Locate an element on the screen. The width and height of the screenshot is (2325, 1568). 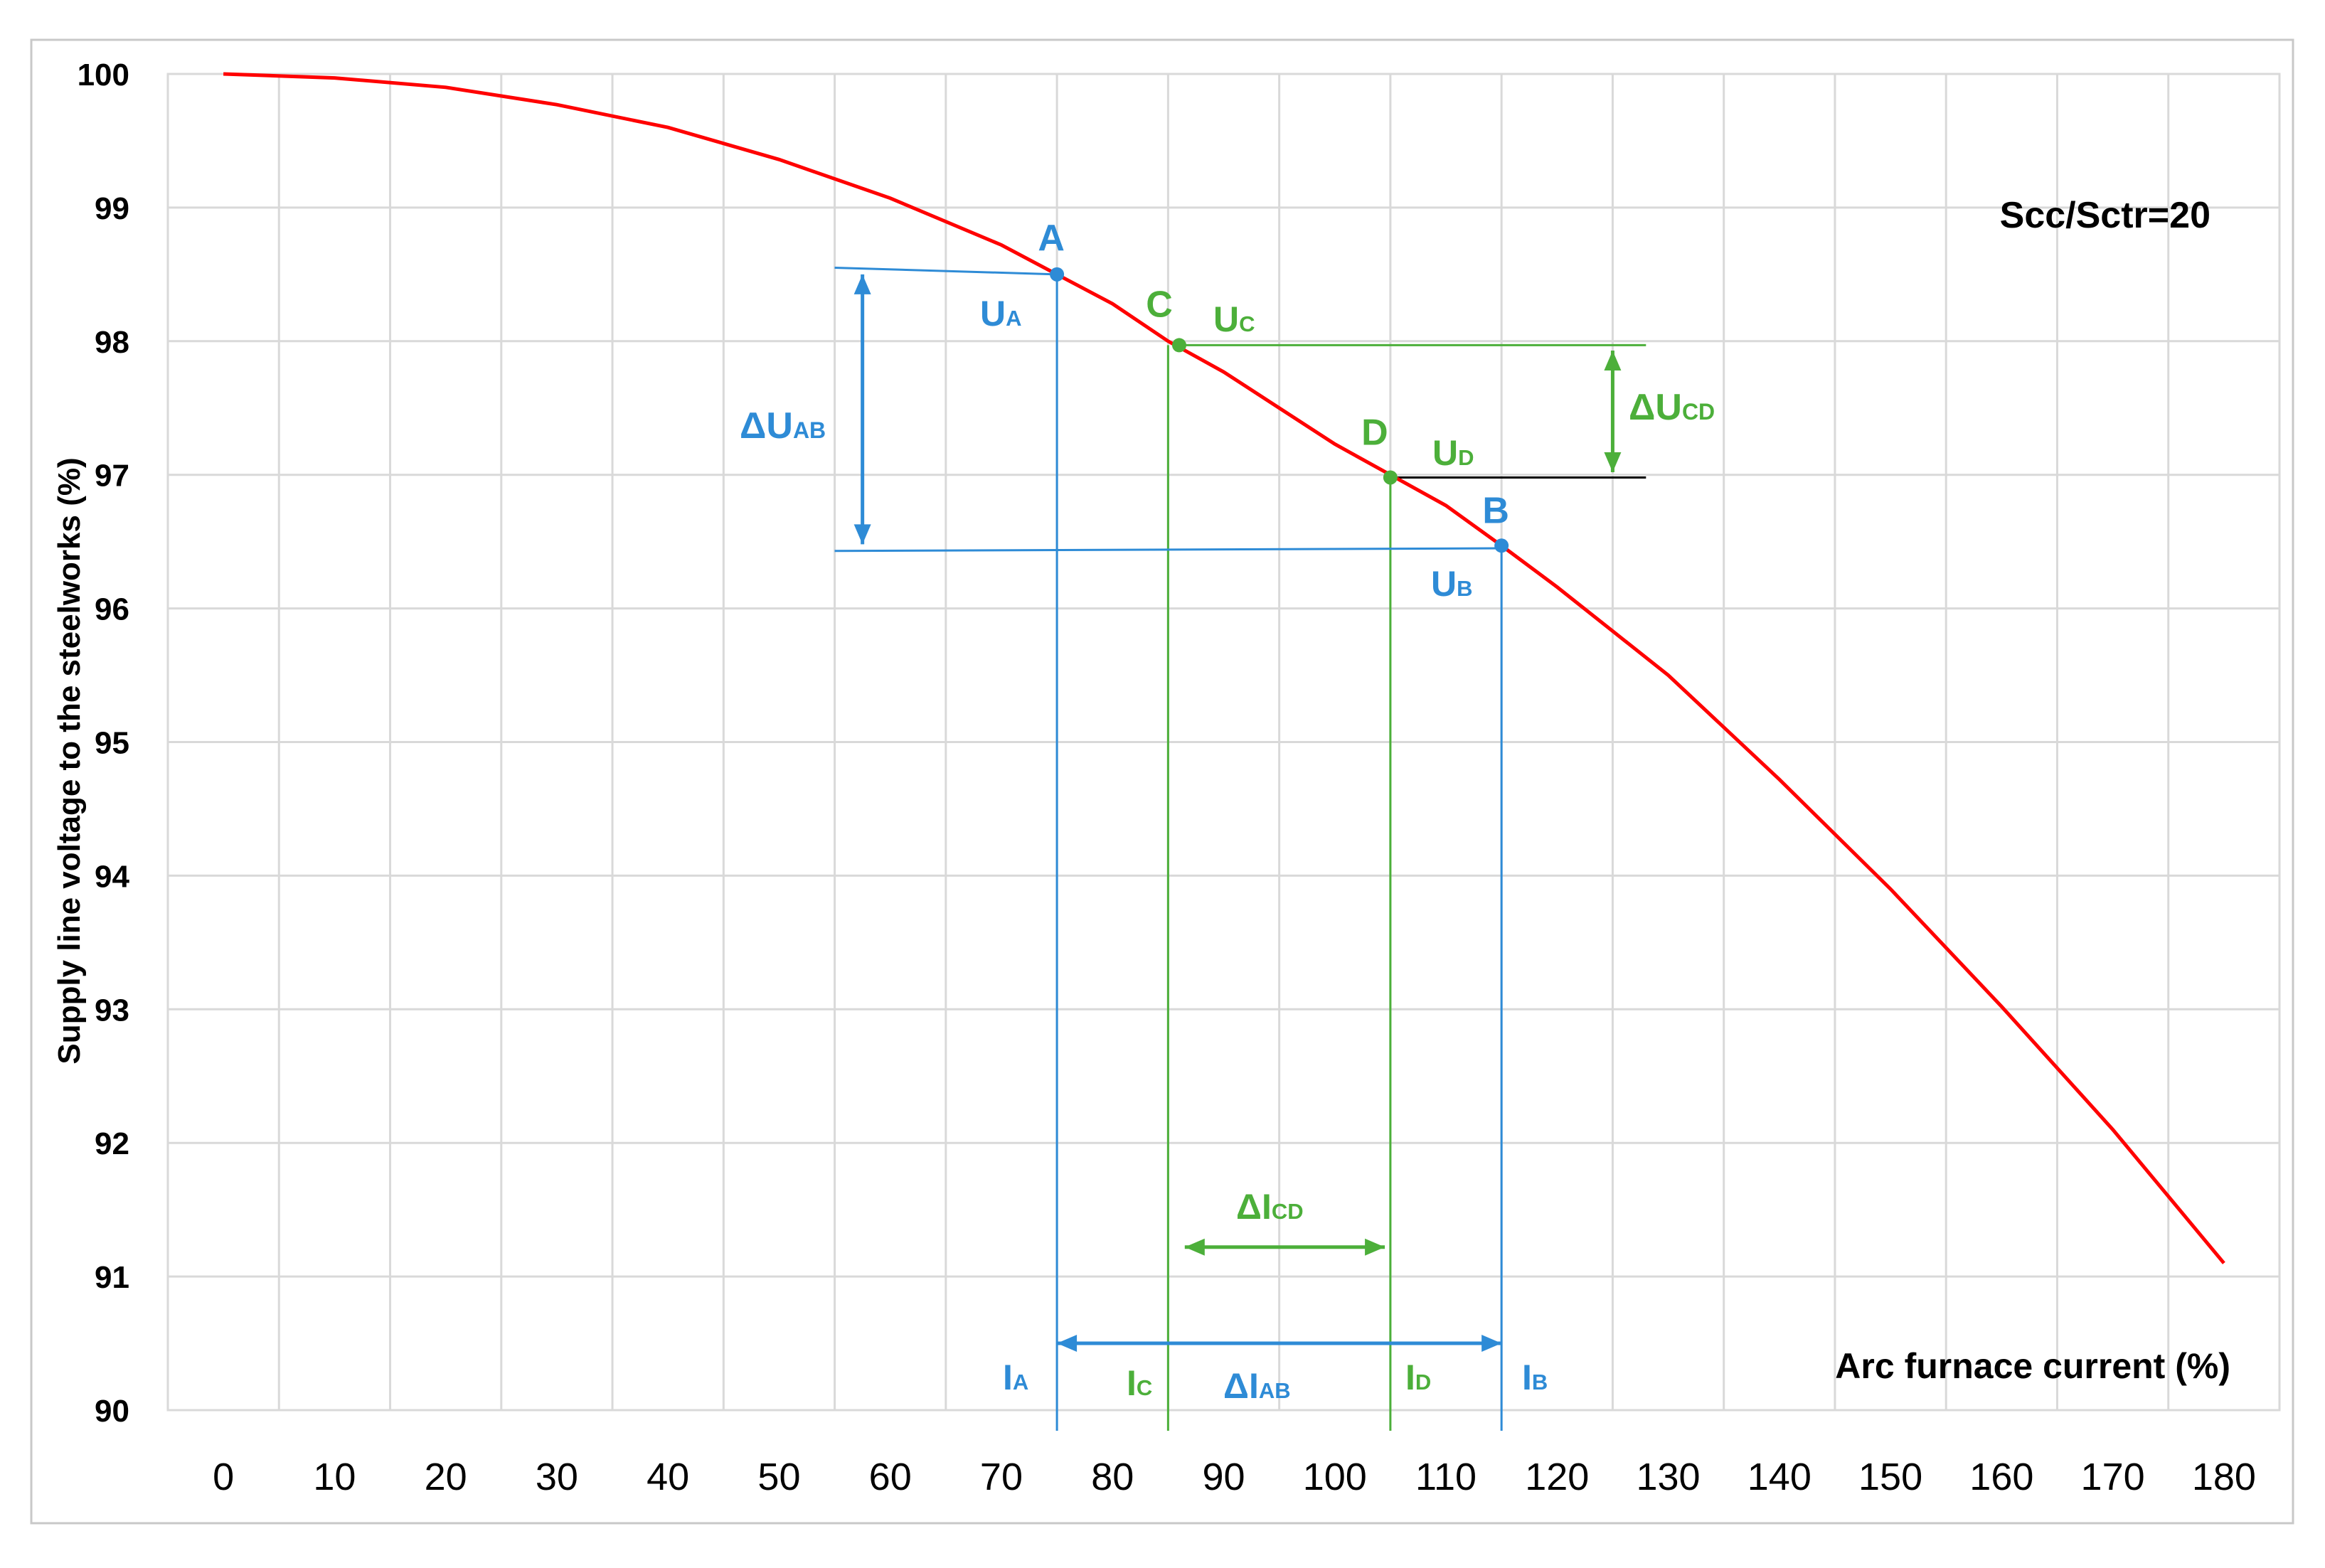
y-tick-label: 97 is located at coordinates (112, 476).